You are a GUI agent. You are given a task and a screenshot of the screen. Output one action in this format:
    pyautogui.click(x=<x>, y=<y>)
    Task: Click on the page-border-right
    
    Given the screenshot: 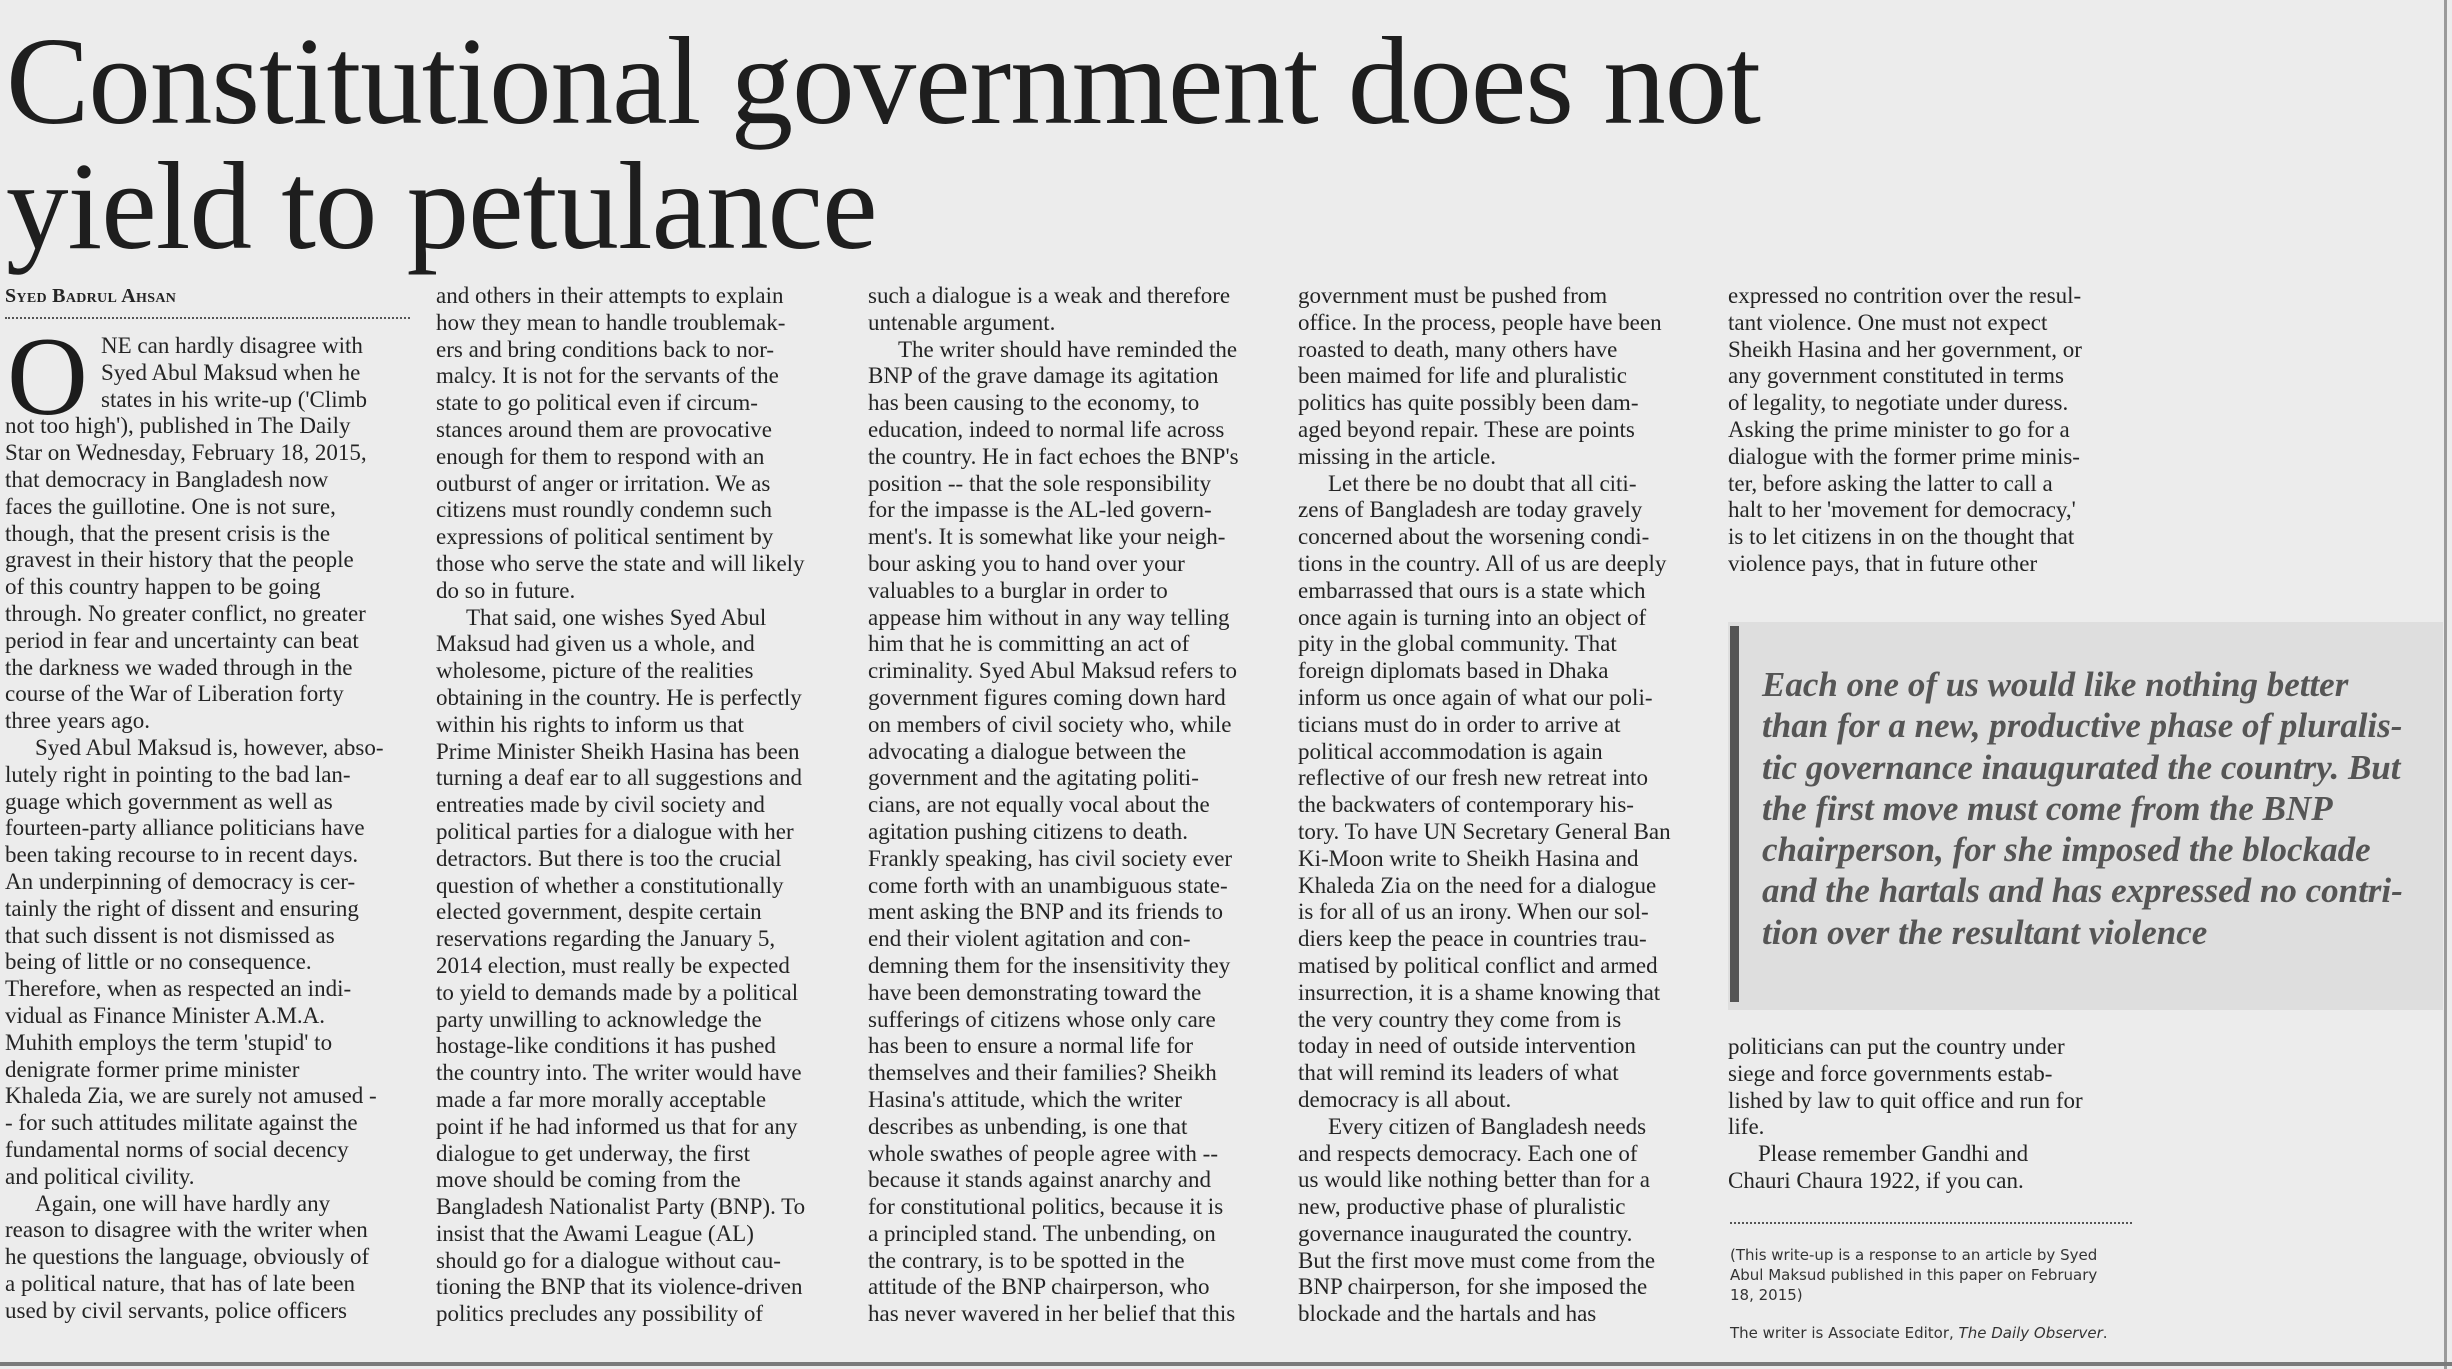 What is the action you would take?
    pyautogui.click(x=2445, y=684)
    